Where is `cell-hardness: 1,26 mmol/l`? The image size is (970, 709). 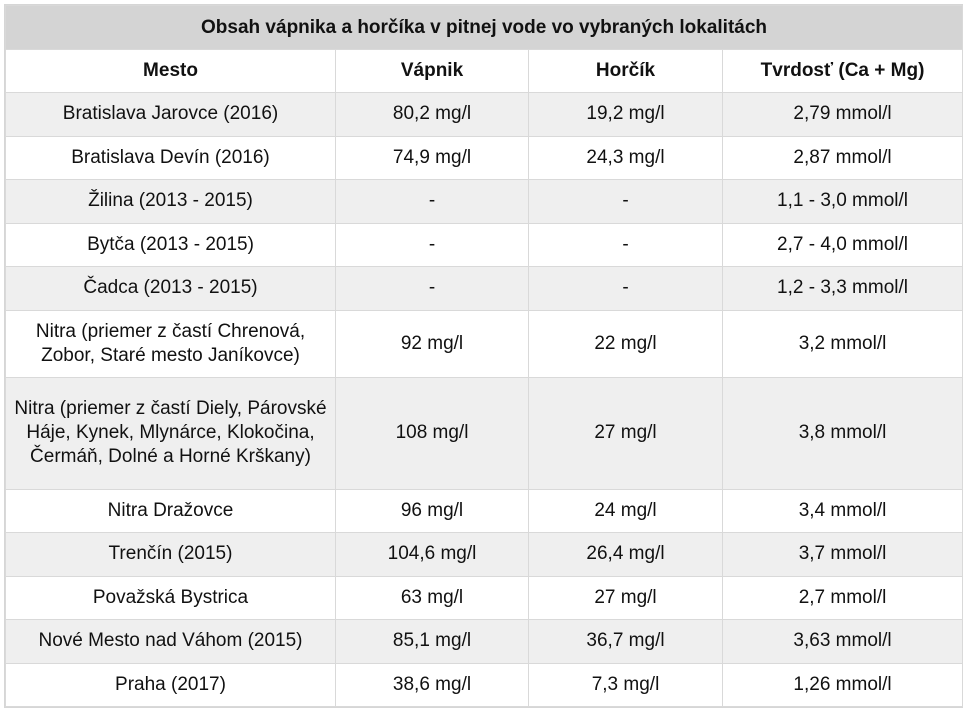
cell-hardness: 1,26 mmol/l is located at coordinates (842, 684).